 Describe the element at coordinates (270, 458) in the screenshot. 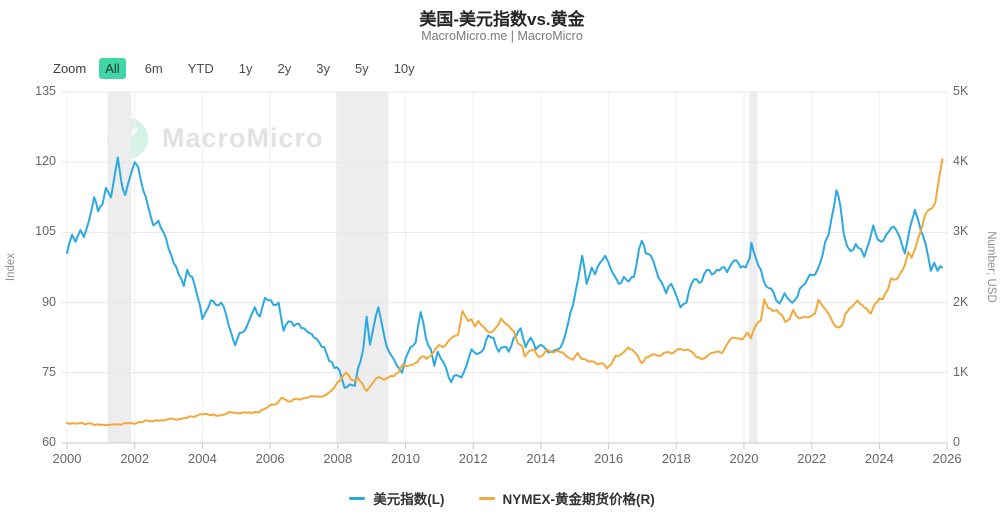

I see `x-axis-label: 2006` at that location.